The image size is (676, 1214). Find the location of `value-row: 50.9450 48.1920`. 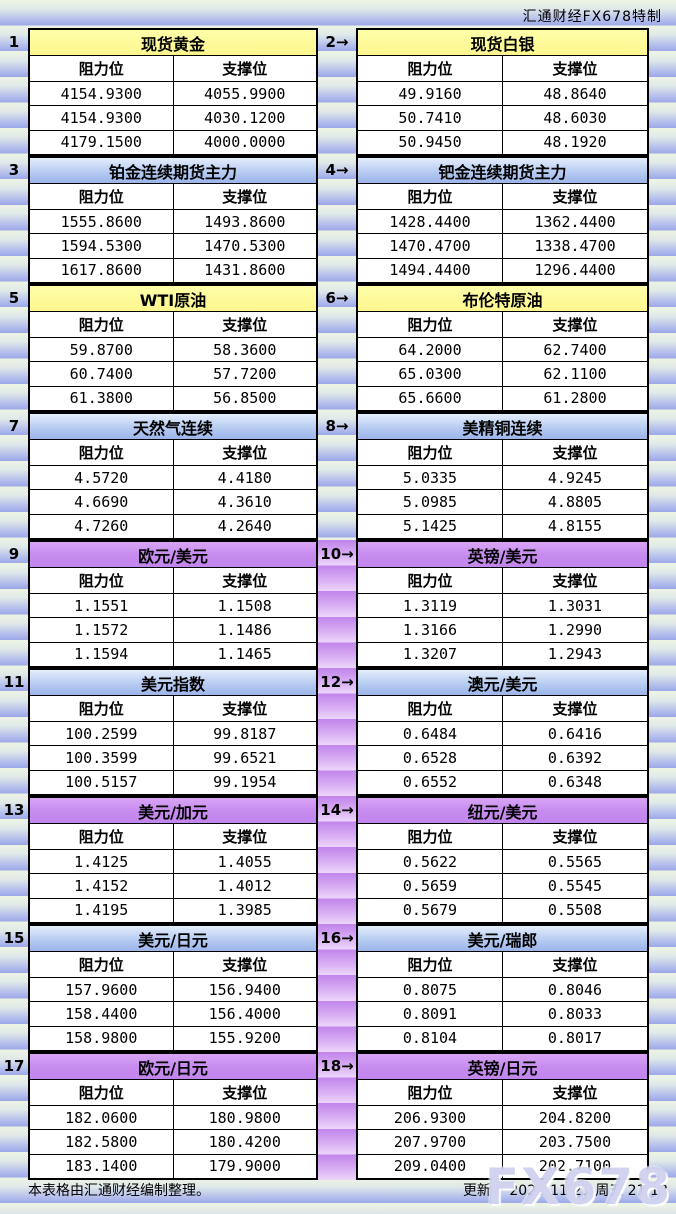

value-row: 50.9450 48.1920 is located at coordinates (502, 142).